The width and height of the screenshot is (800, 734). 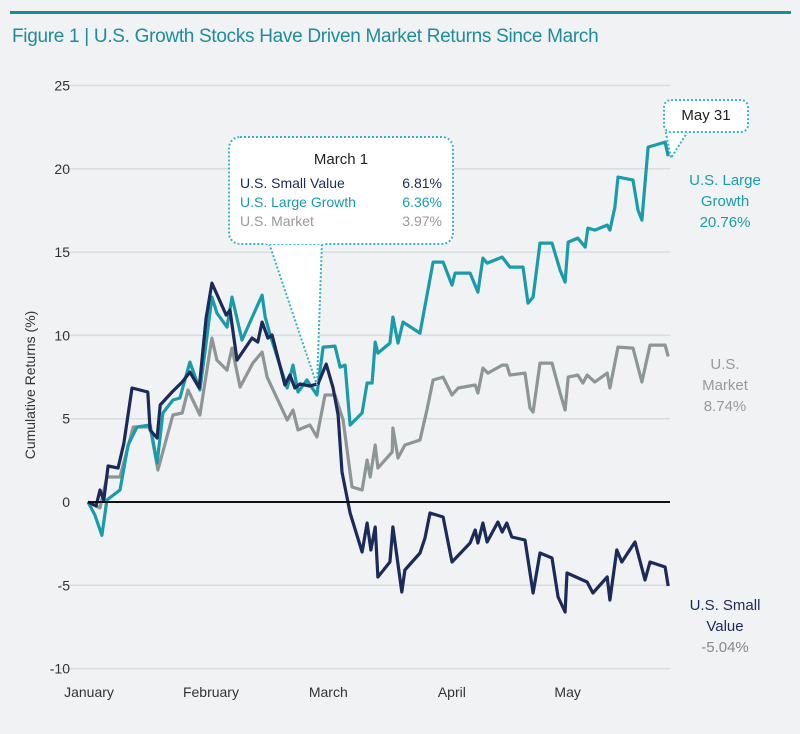 I want to click on x-tick-label: January, so click(x=89, y=692).